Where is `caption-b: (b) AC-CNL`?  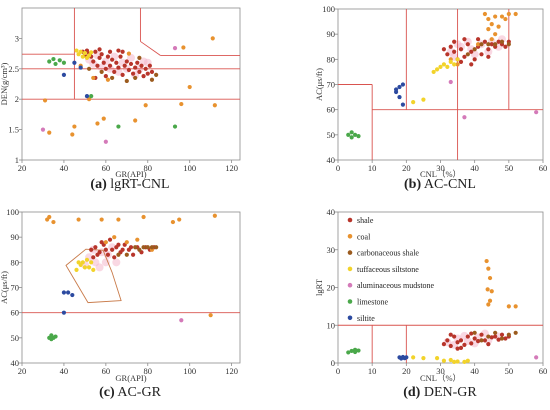 caption-b: (b) AC-CNL is located at coordinates (440, 185).